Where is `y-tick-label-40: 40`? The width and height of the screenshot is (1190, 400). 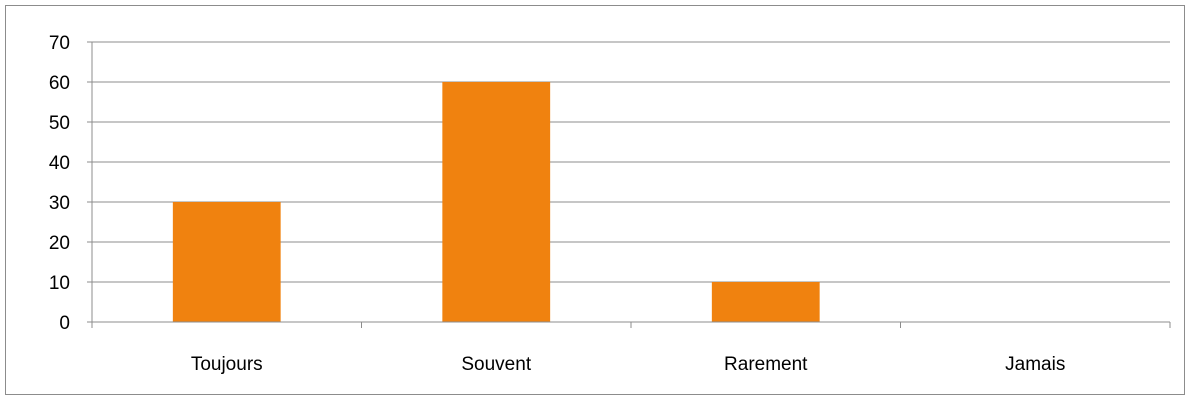
y-tick-label-40: 40 is located at coordinates (59, 163).